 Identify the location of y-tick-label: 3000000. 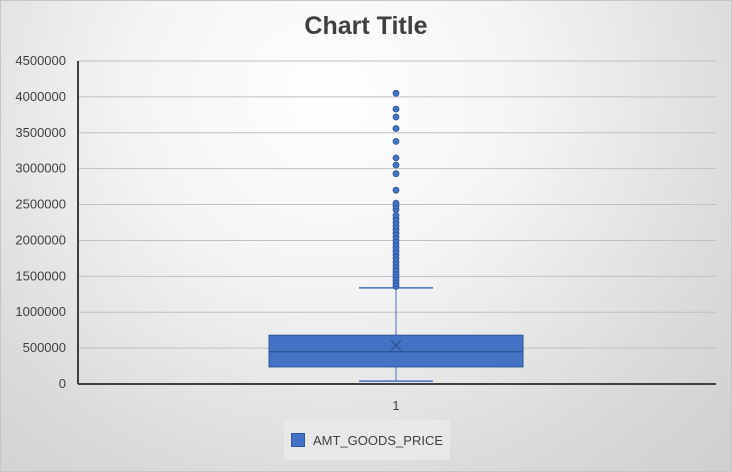
(40, 168).